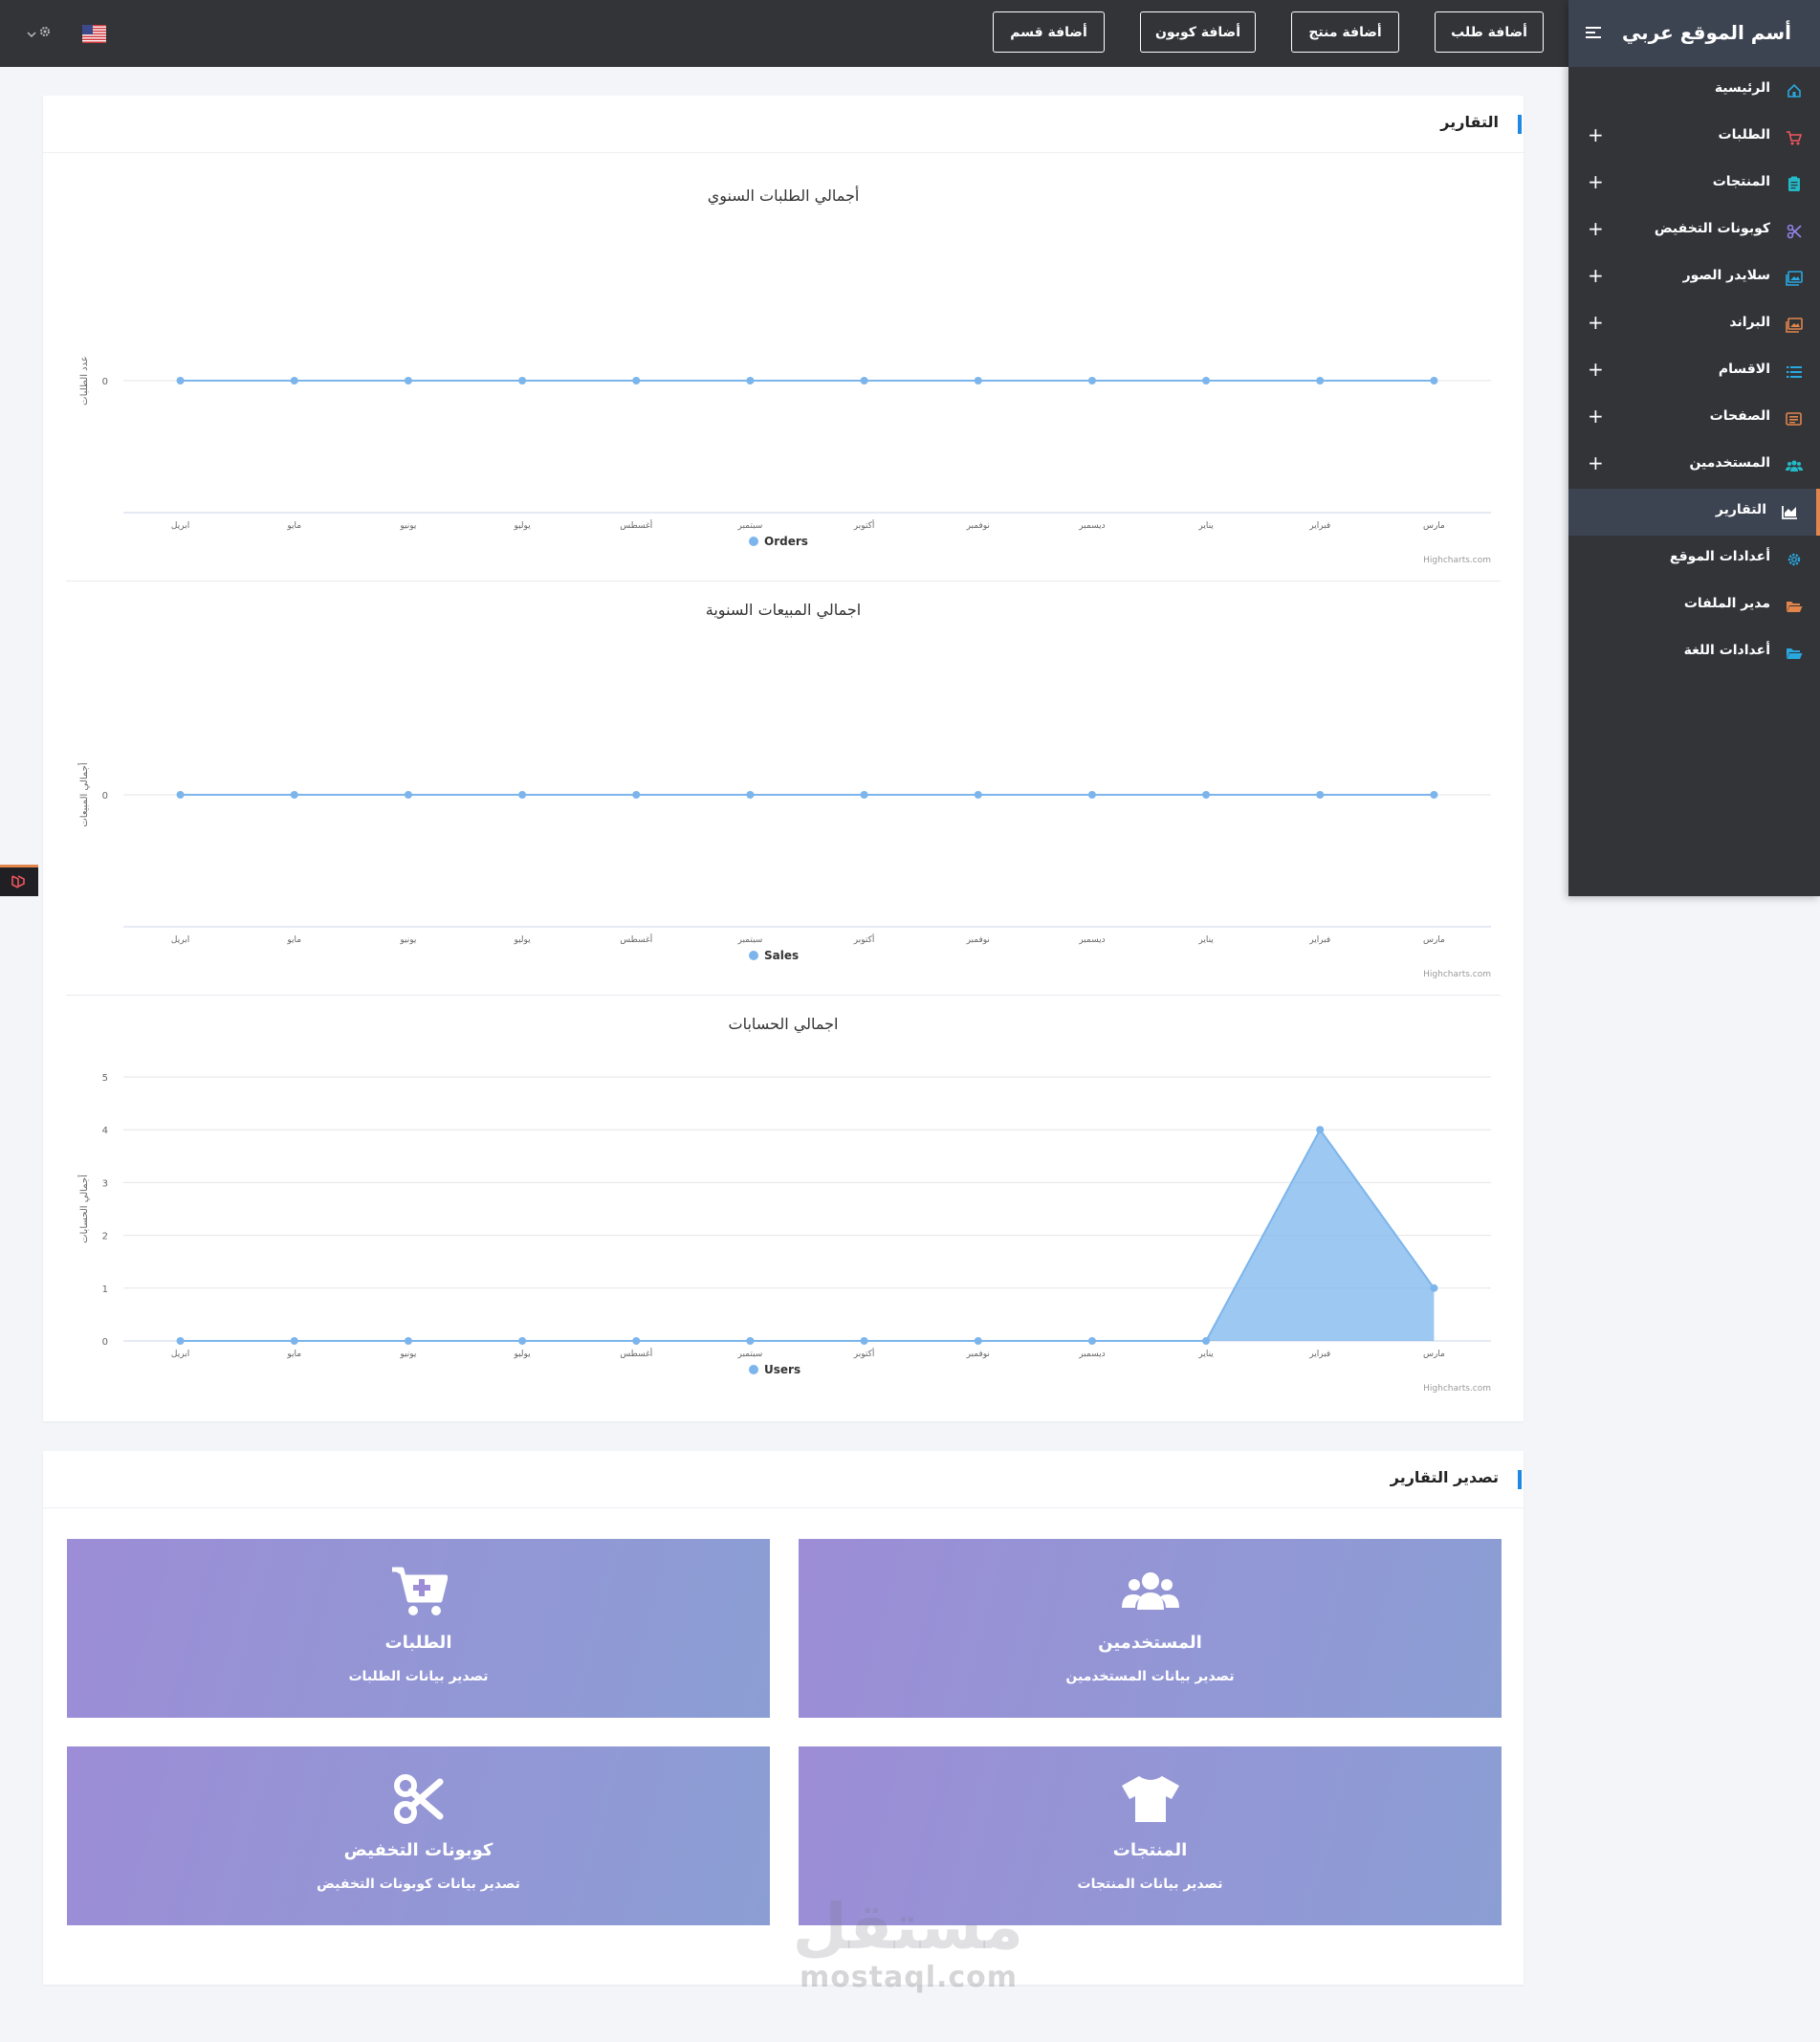  What do you see at coordinates (1481, 123) in the screenshot?
I see `reports-title: التقارير` at bounding box center [1481, 123].